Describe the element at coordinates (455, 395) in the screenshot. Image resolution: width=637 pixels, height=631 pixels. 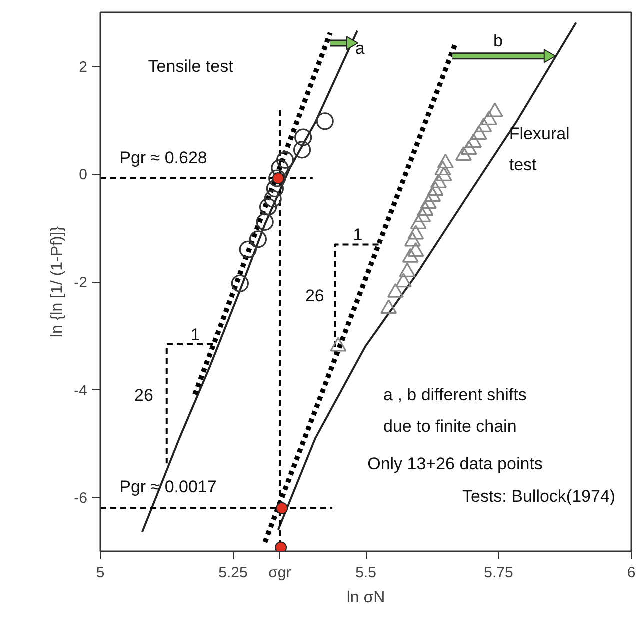
I see `annotation: a , b different shifts` at that location.